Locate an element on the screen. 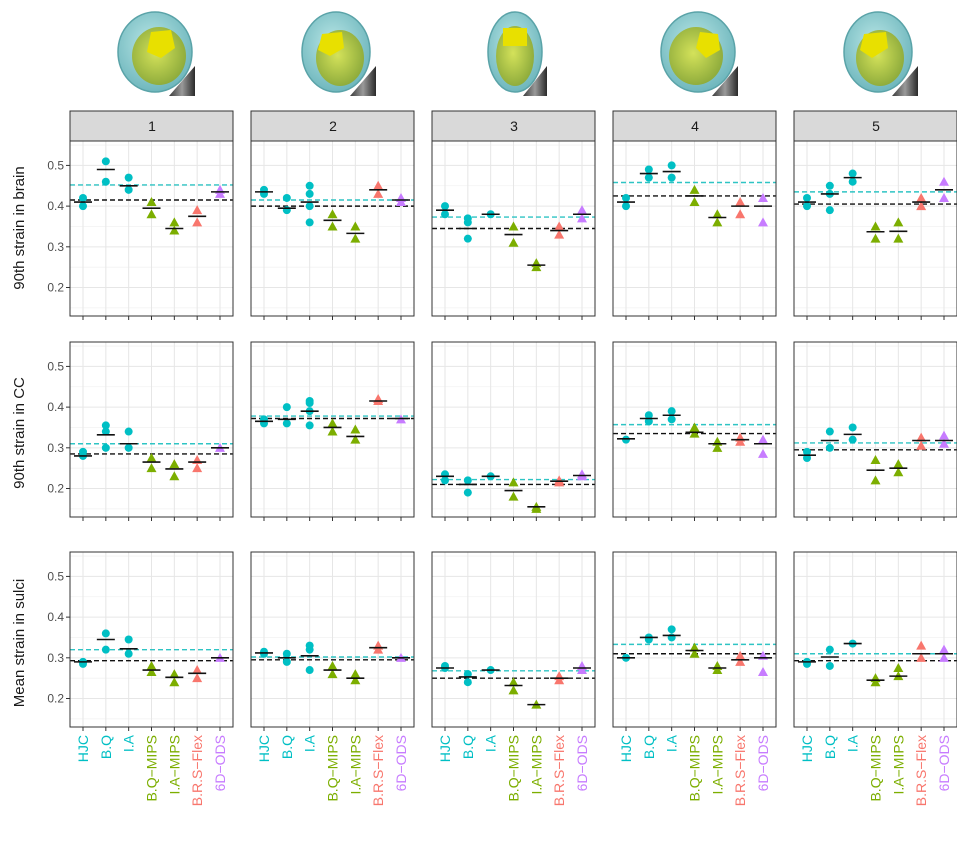  y-tick-label: 0.3 is located at coordinates (55, 448).